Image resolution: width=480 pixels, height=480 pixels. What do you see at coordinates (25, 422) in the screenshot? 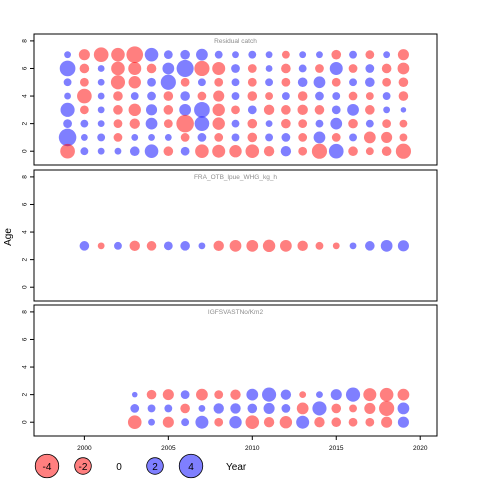
I see `y-tick-label: 0` at bounding box center [25, 422].